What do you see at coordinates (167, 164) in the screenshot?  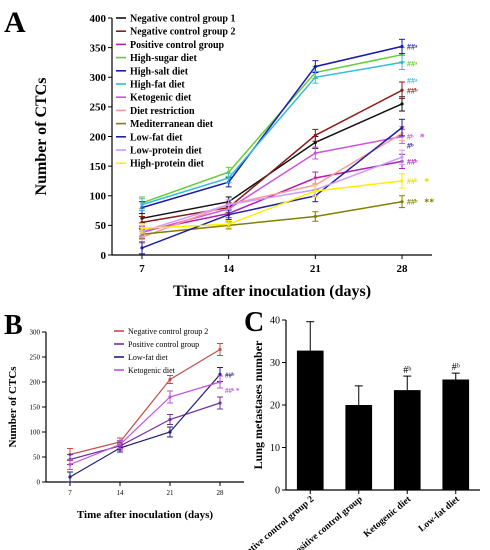 I see `legend-label-high-protein-diet: High-protein diet` at bounding box center [167, 164].